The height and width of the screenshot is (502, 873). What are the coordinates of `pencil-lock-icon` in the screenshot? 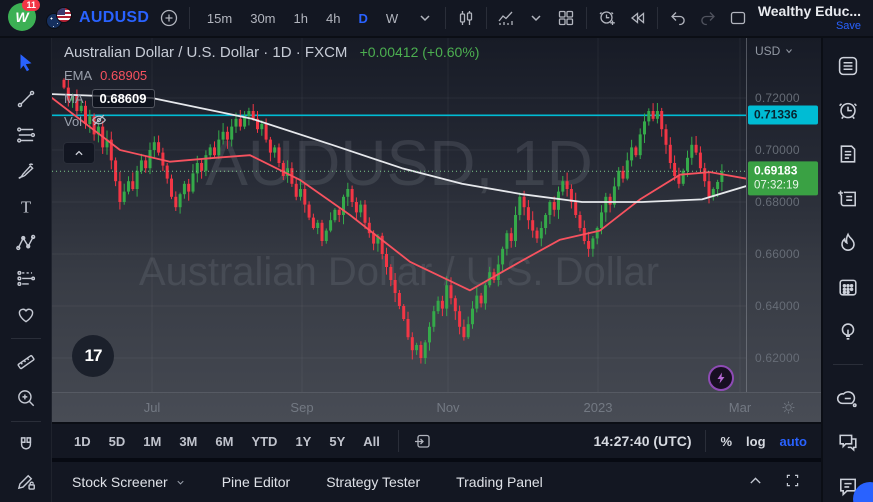 It's located at (26, 481).